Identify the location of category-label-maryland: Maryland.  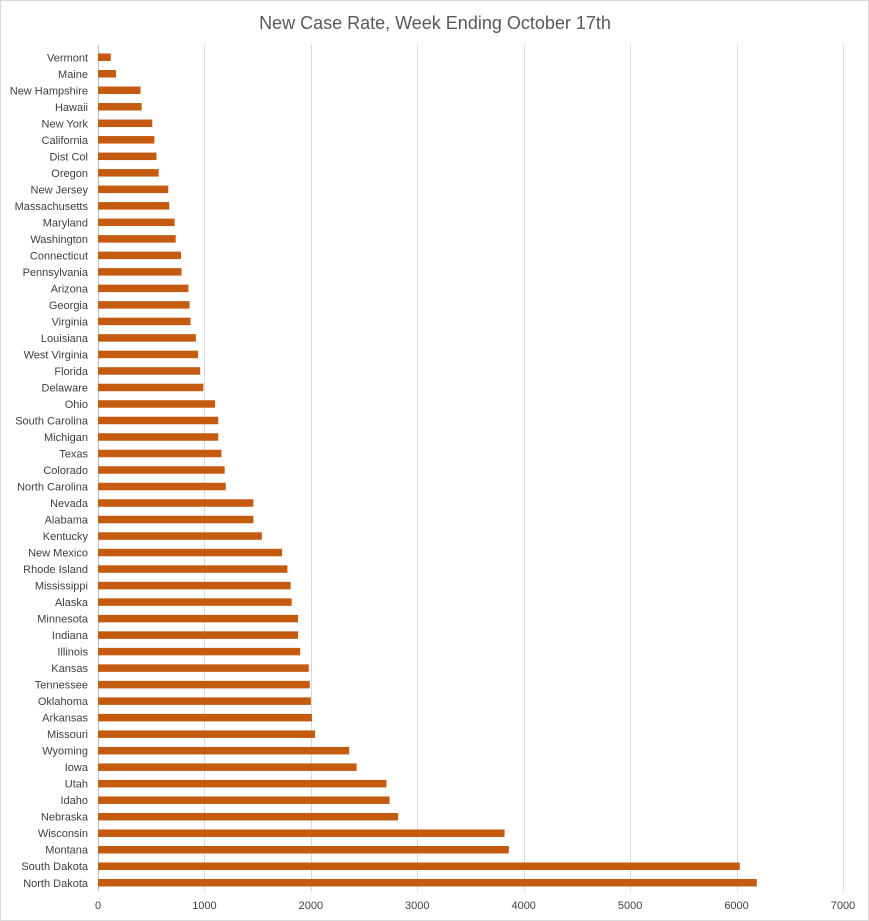
(65, 223).